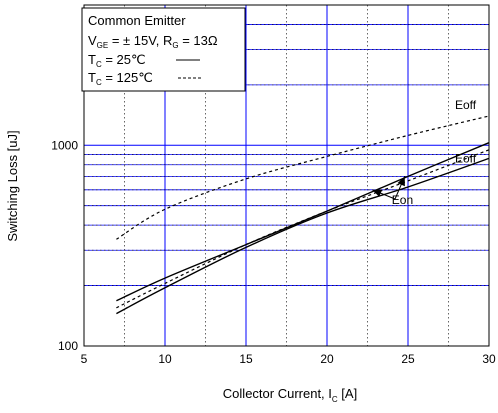 This screenshot has width=498, height=413. Describe the element at coordinates (335, 399) in the screenshot. I see `x-axis-label-sub: C` at that location.